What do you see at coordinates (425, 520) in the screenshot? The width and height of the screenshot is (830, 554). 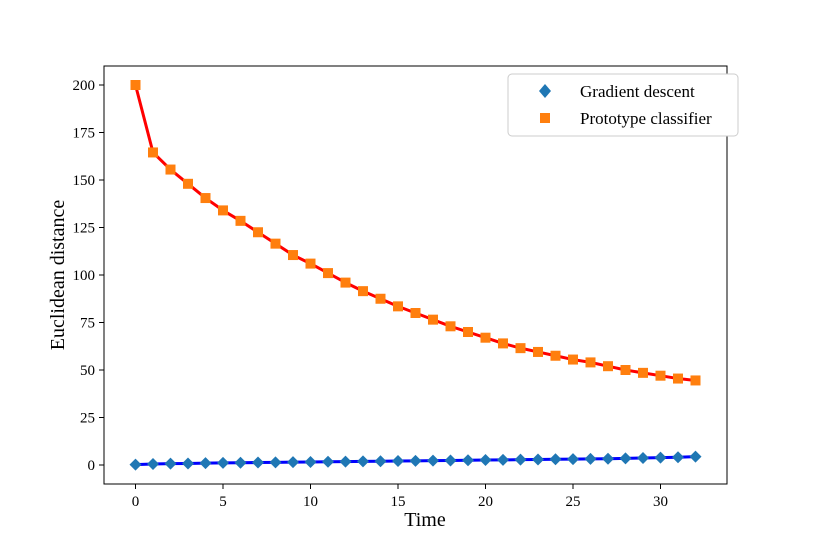 I see `x-axis-label: Time` at bounding box center [425, 520].